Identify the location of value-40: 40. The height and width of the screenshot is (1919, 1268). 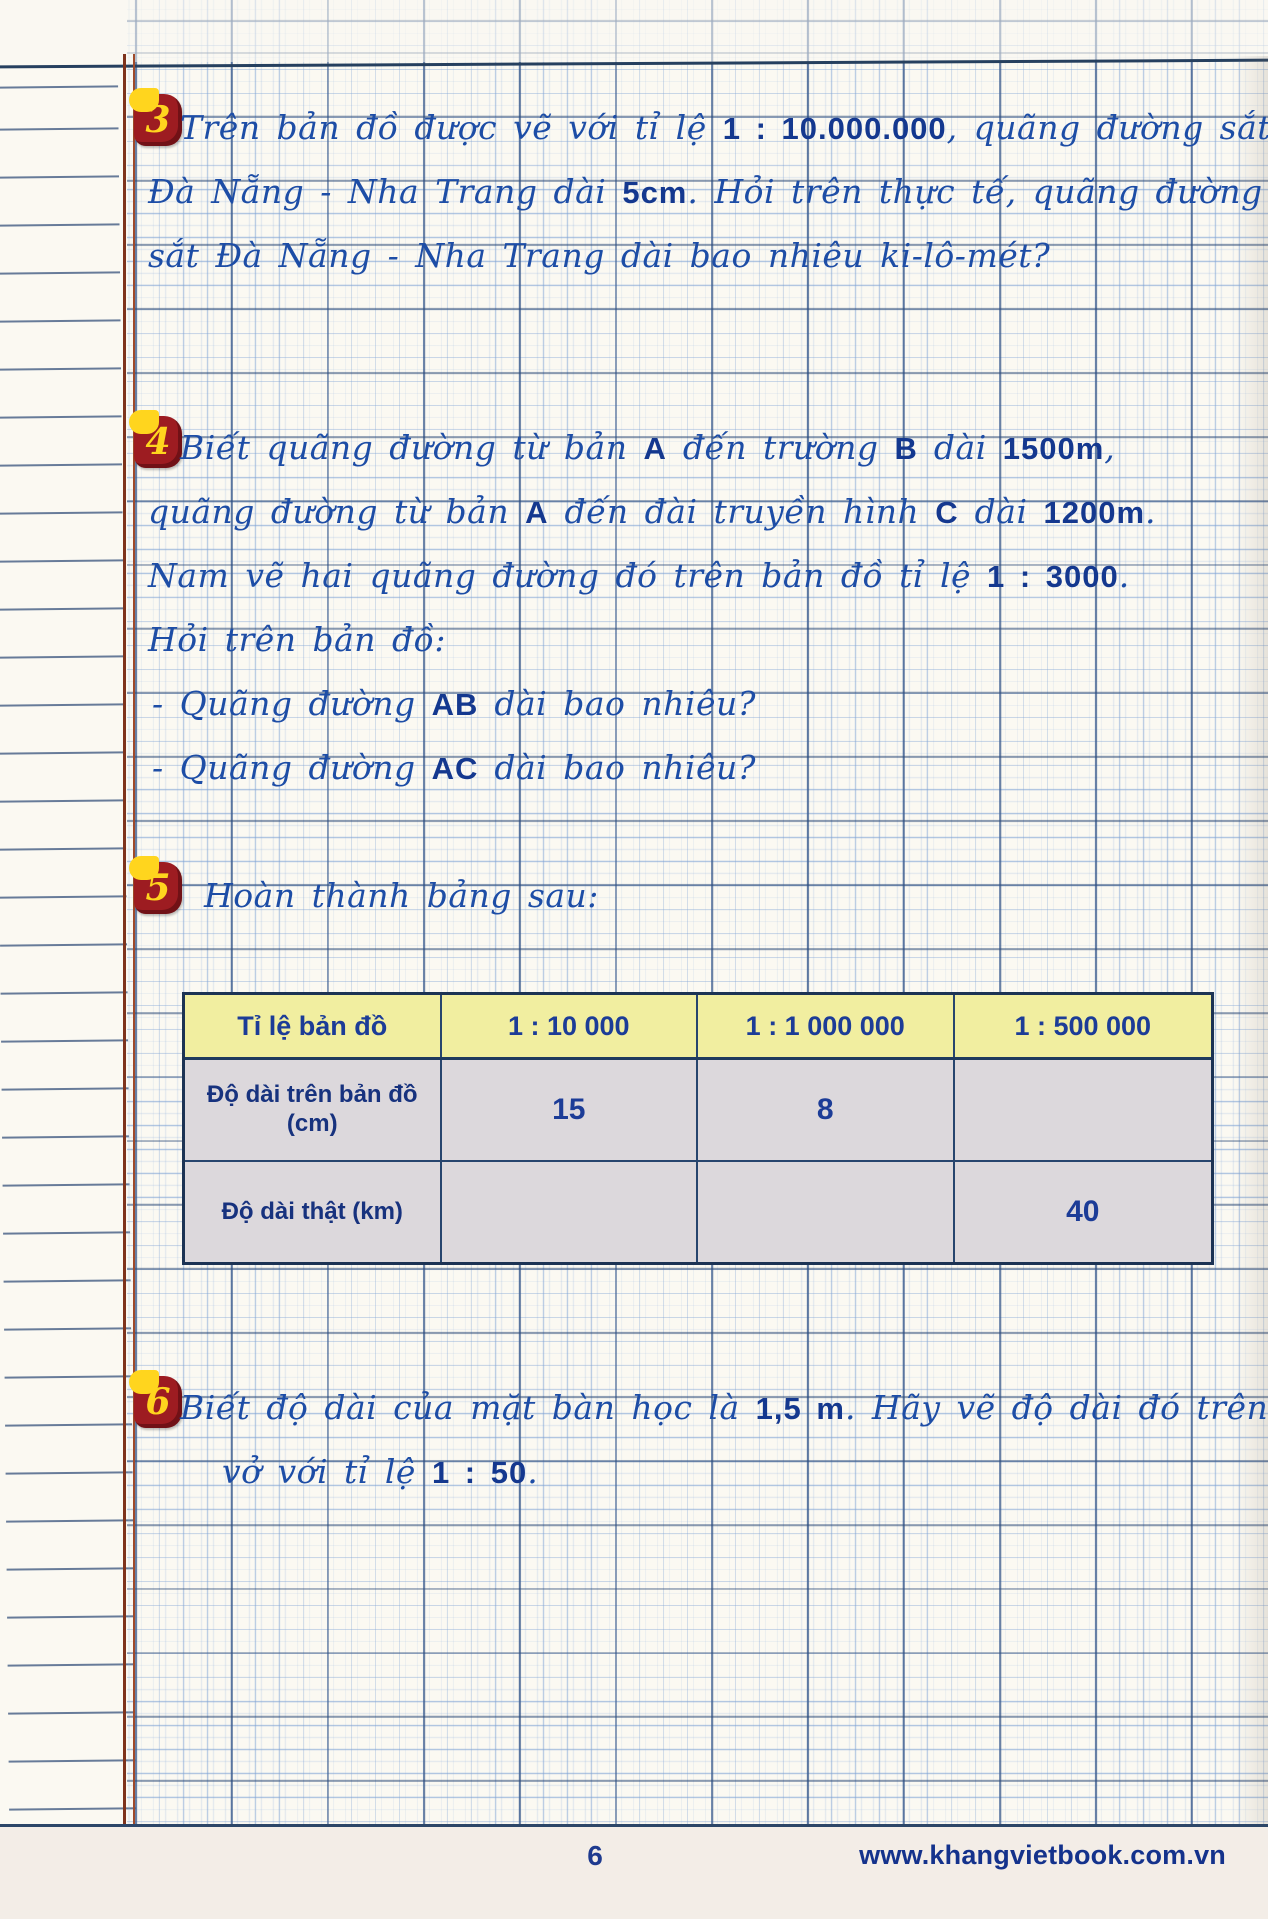
(1083, 1211).